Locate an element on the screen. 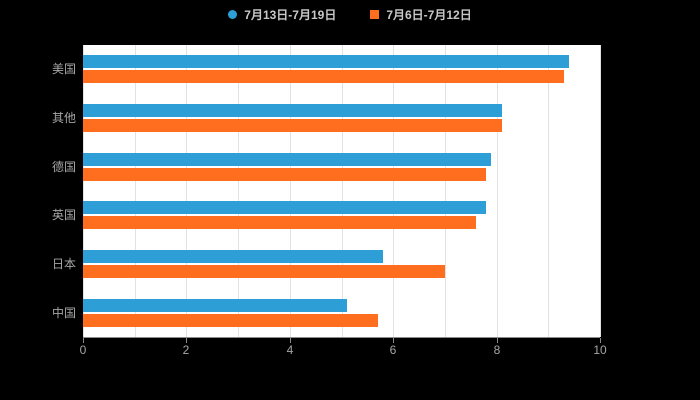 This screenshot has width=700, height=400. x-tick-label: 2 is located at coordinates (186, 350).